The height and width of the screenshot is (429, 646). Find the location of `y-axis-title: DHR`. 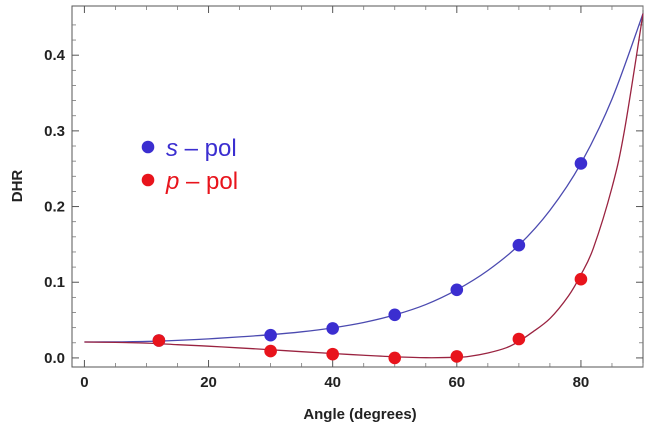

y-axis-title: DHR is located at coordinates (17, 186).